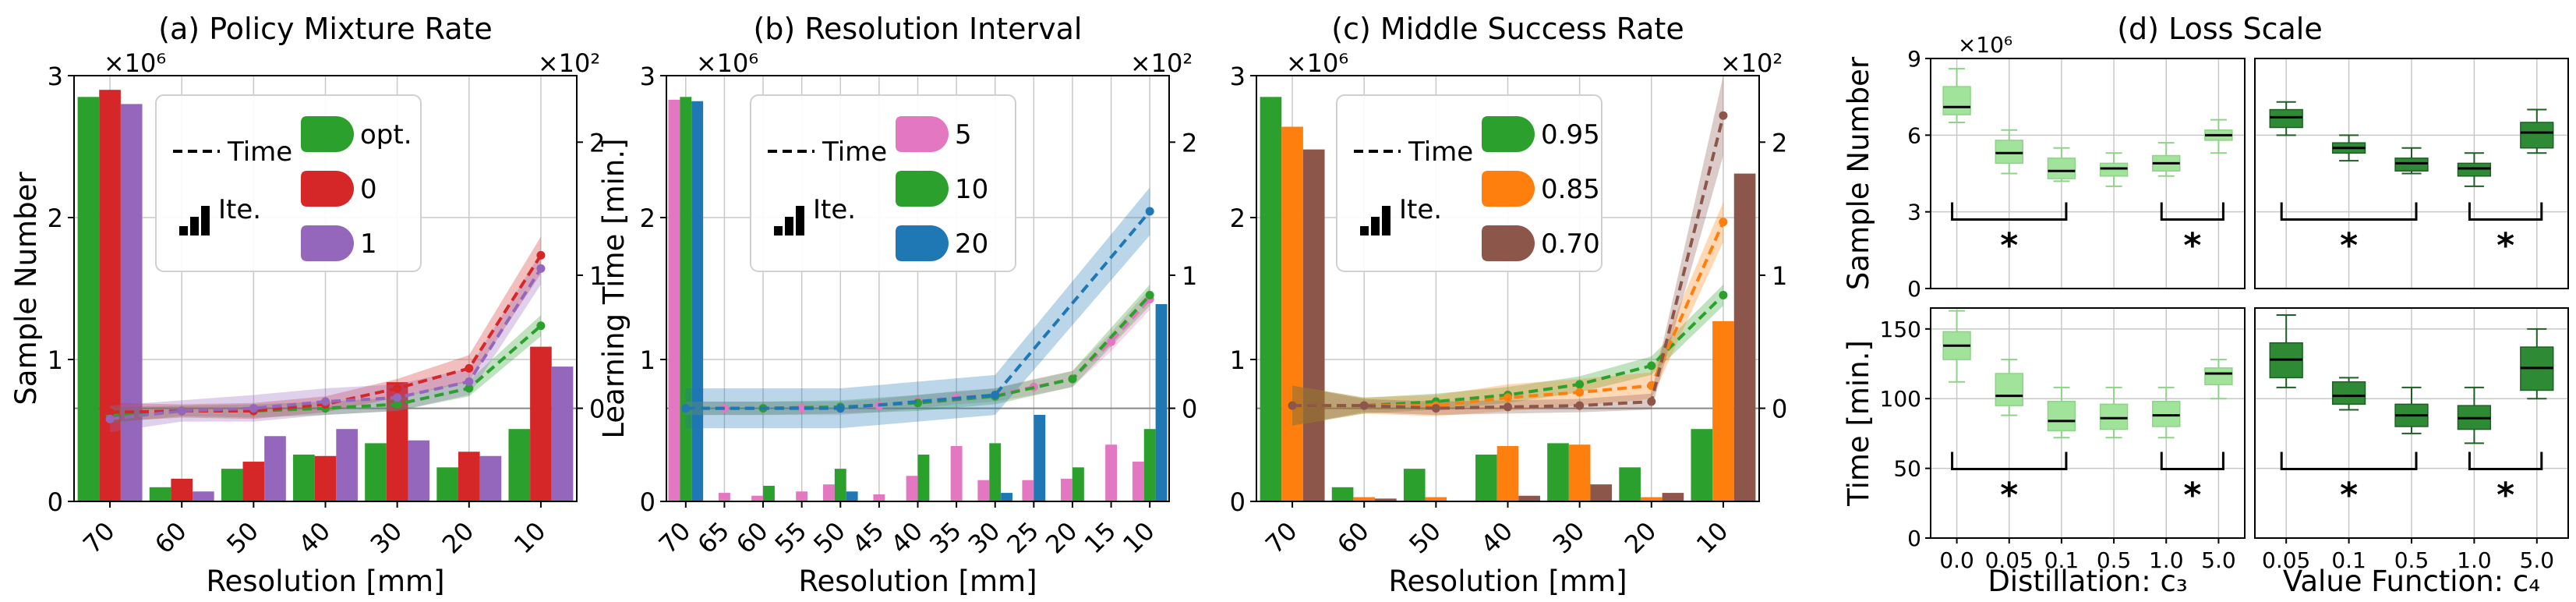 The width and height of the screenshot is (2576, 602). Describe the element at coordinates (1570, 189) in the screenshot. I see `legend-label-0.85: 0.85` at that location.